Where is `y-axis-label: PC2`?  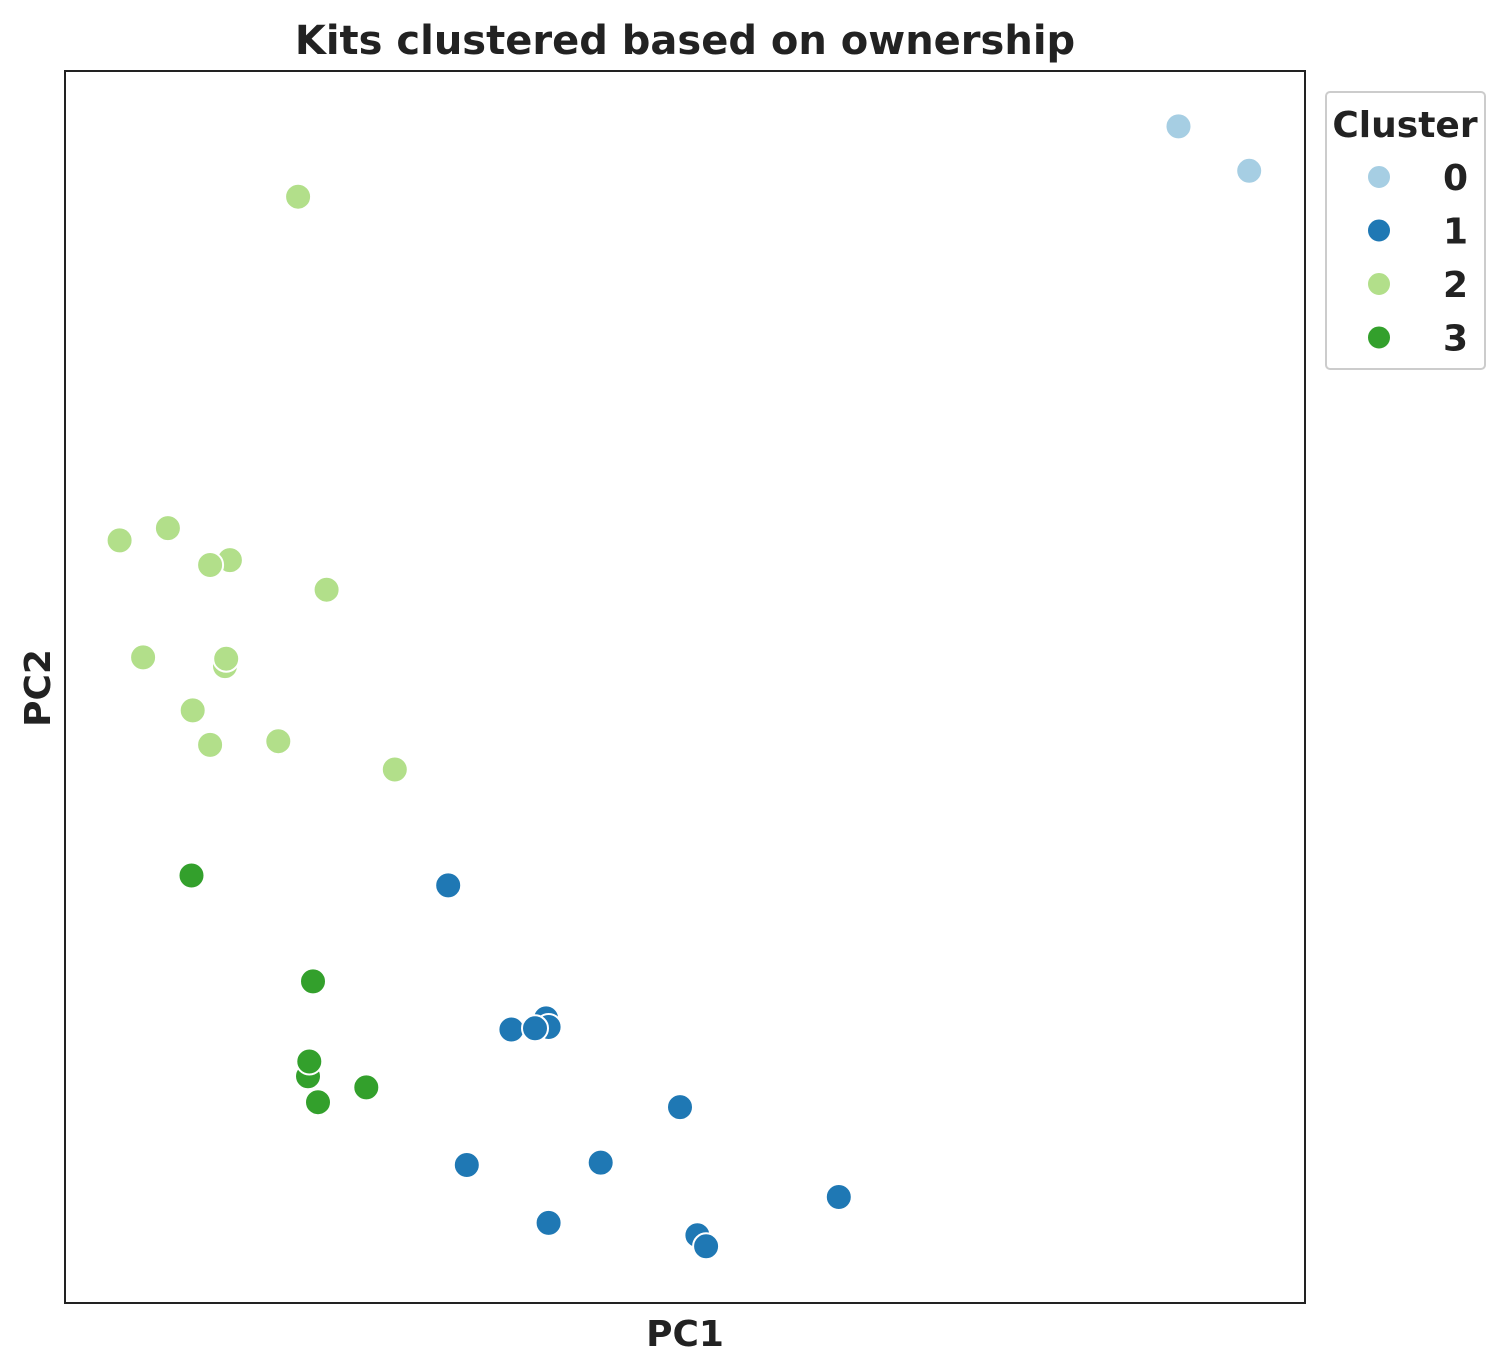
y-axis-label: PC2 is located at coordinates (38, 688).